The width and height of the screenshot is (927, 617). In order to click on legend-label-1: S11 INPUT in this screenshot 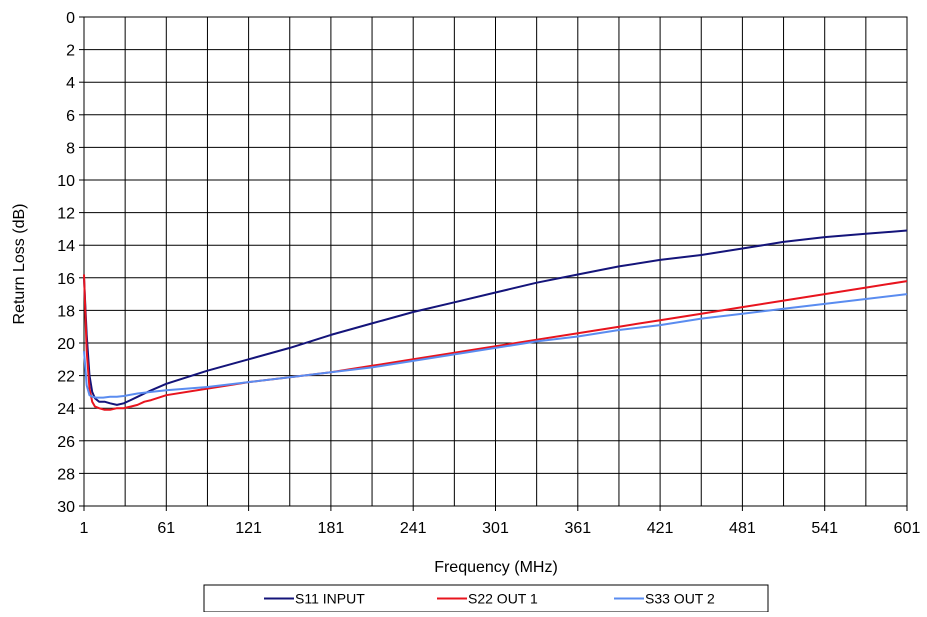, I will do `click(330, 599)`.